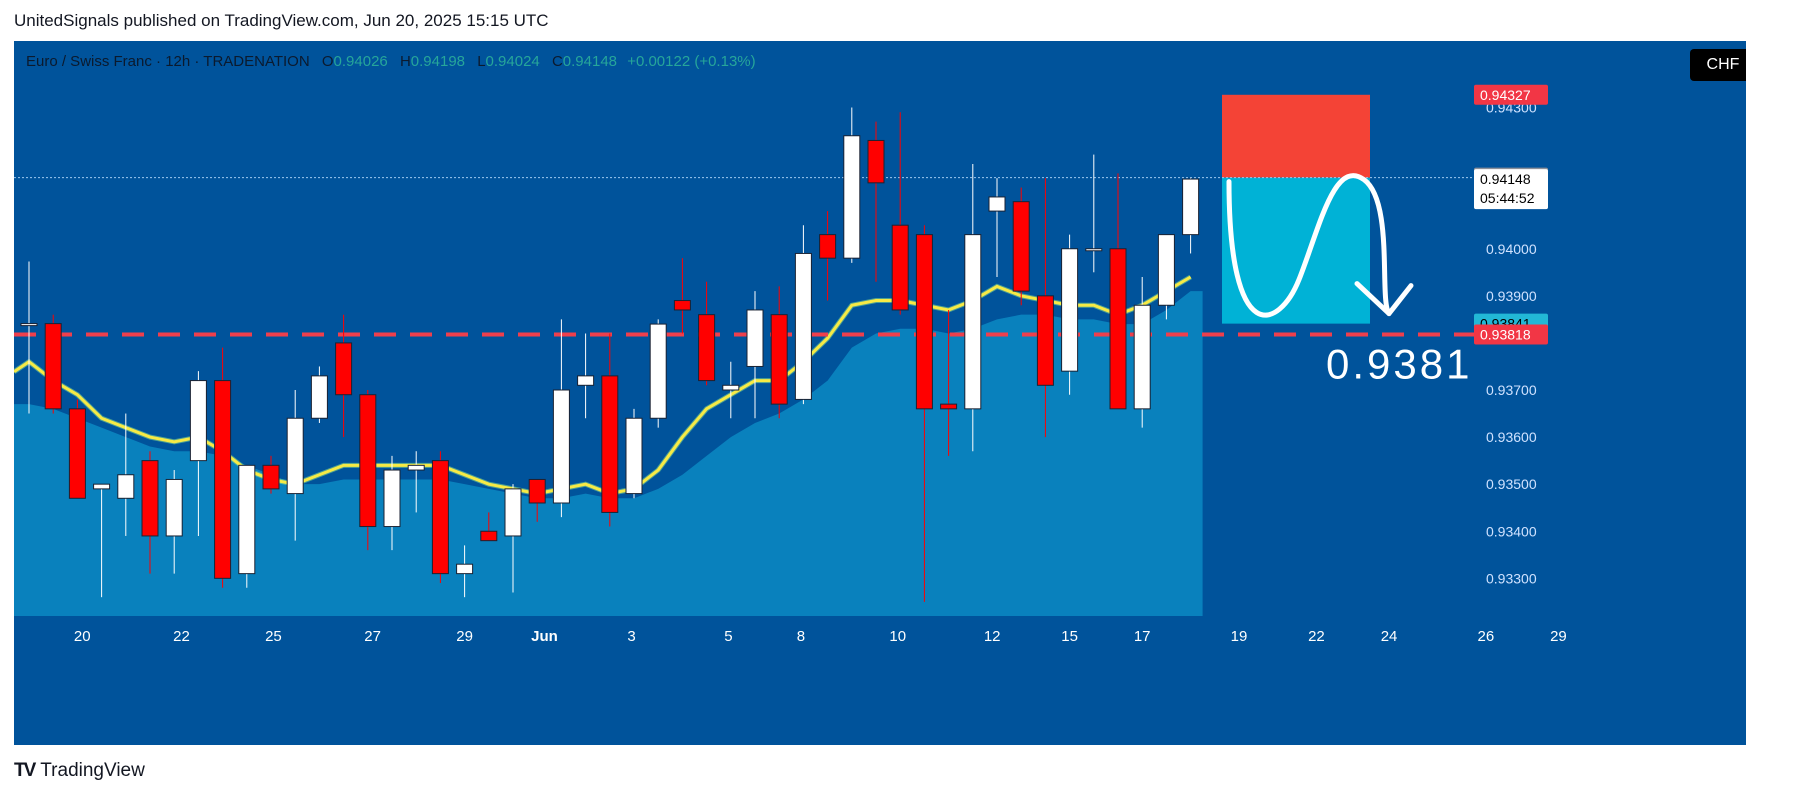 This screenshot has height=799, width=1793. Describe the element at coordinates (79, 771) in the screenshot. I see `footer-brand: TV TradingView` at that location.